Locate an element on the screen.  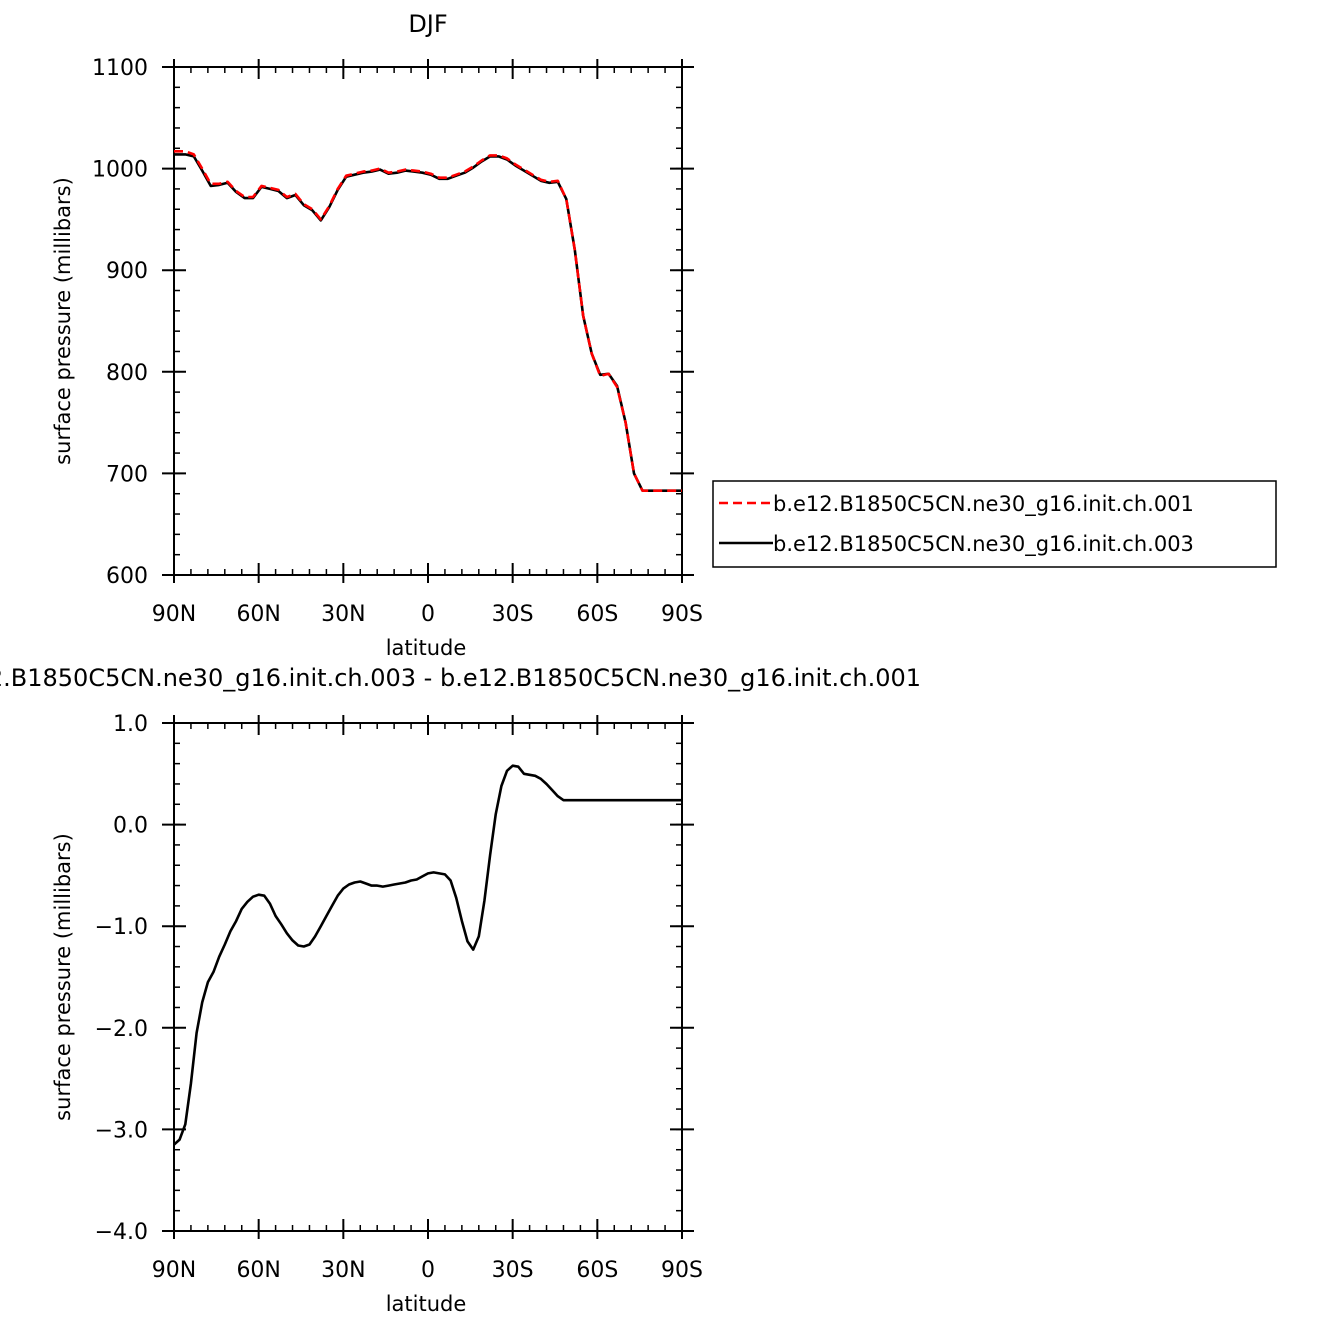
y-tick-label: −2.0 is located at coordinates (121, 1029).